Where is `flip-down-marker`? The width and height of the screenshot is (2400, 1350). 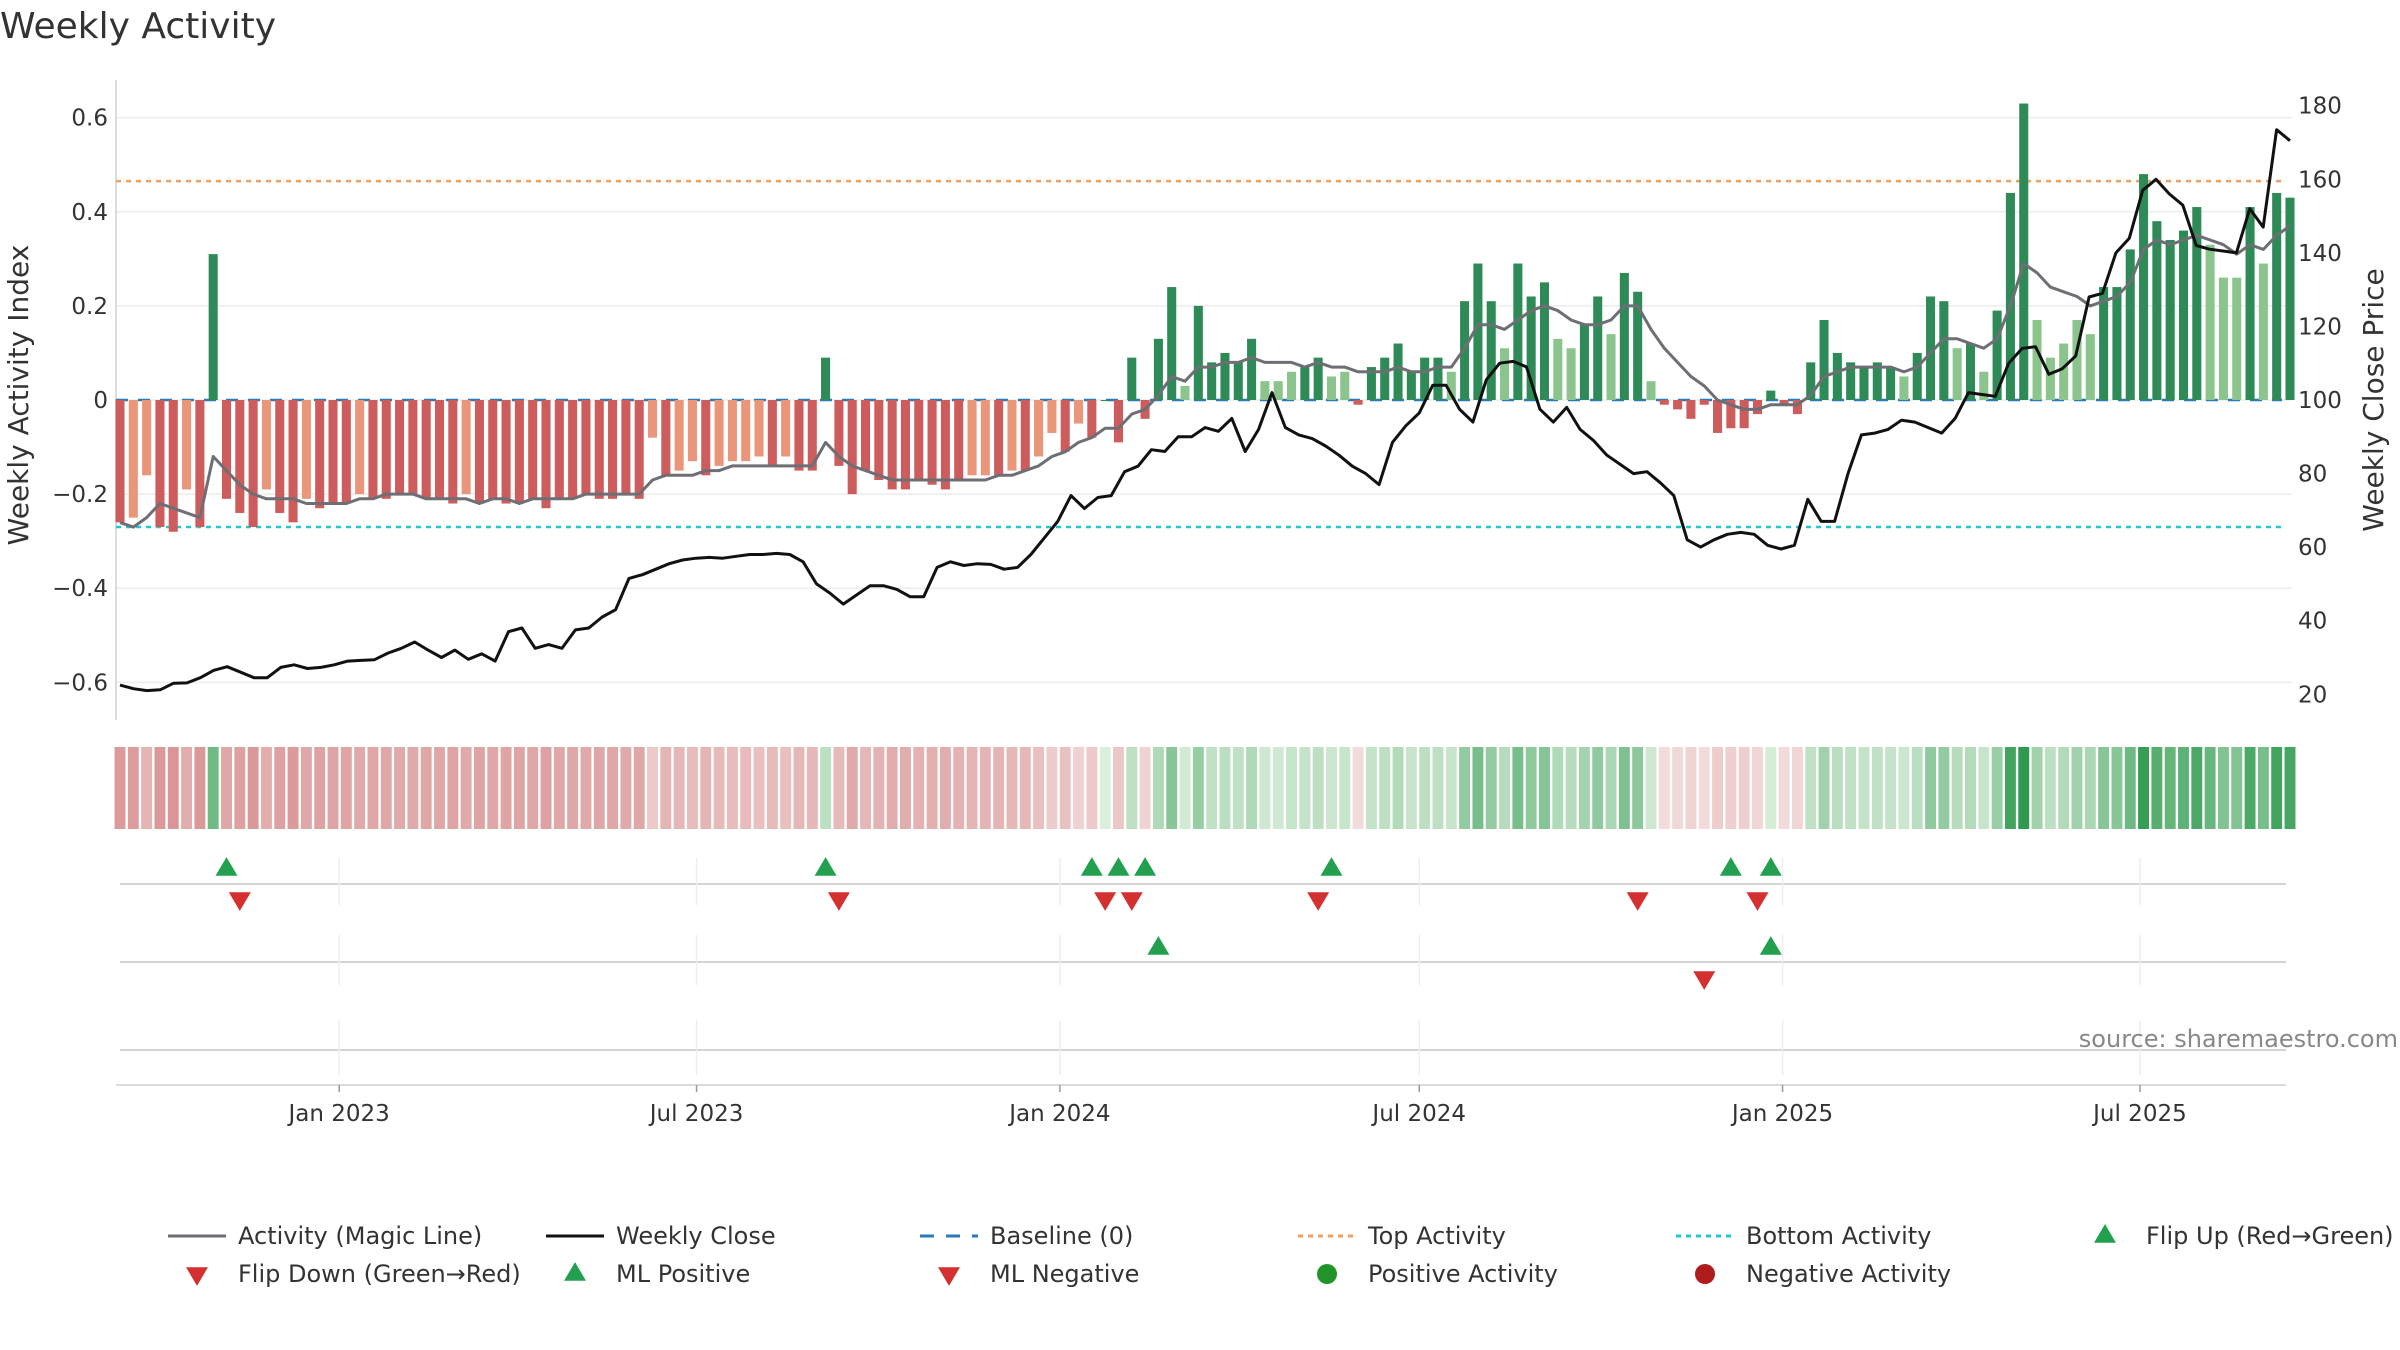 flip-down-marker is located at coordinates (1637, 901).